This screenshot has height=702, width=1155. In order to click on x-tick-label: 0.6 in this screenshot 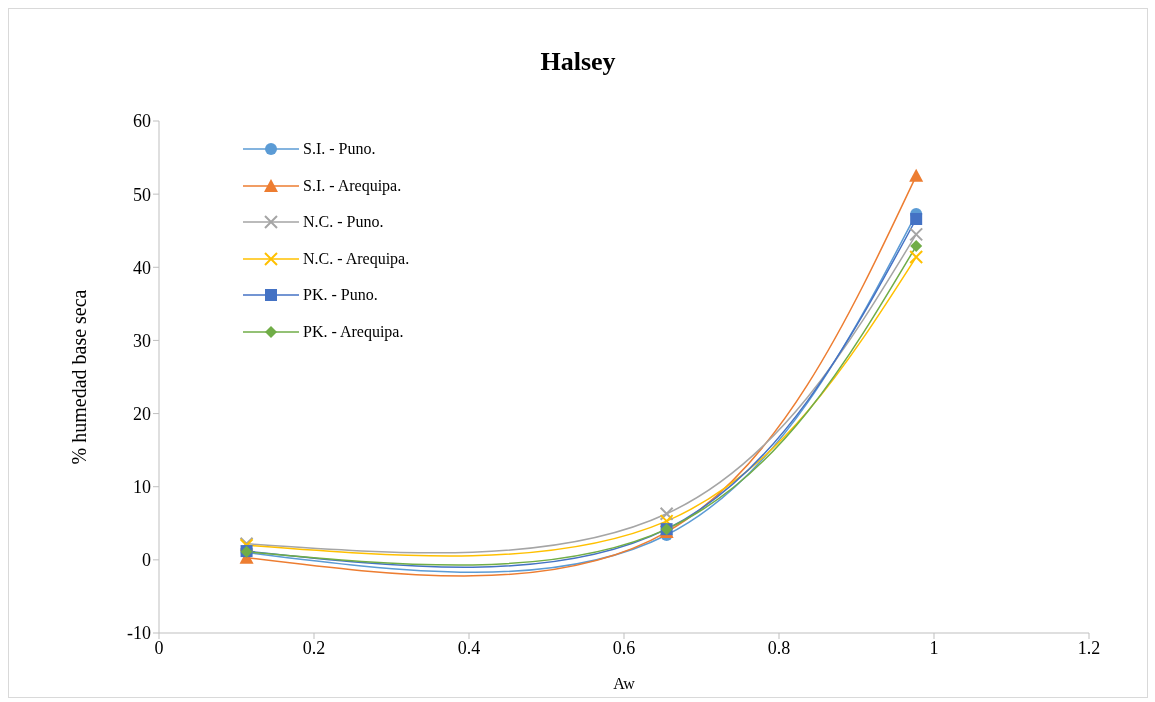, I will do `click(624, 647)`.